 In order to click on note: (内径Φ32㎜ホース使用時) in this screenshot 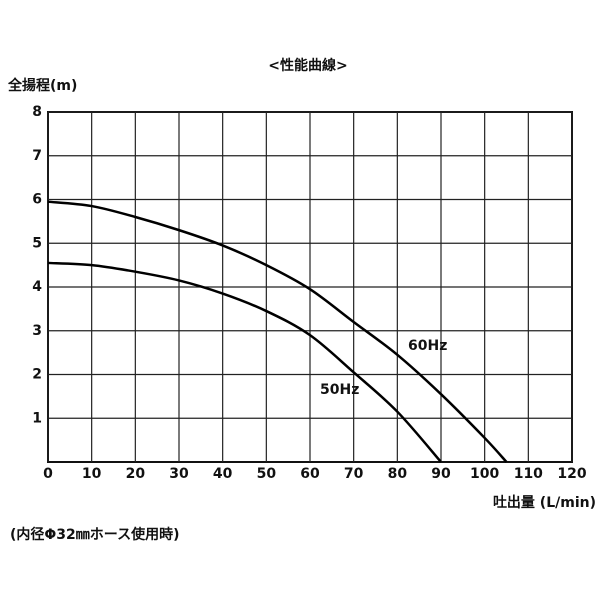, I will do `click(94, 534)`.